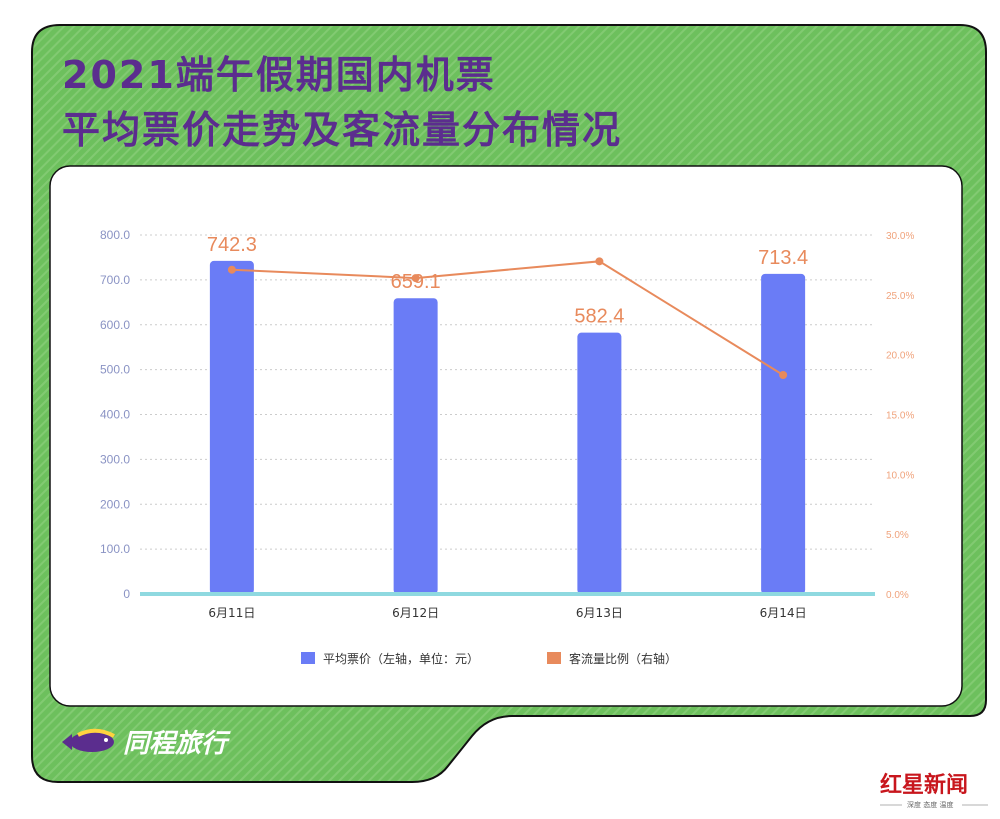 The height and width of the screenshot is (819, 1000). I want to click on x-axis-tick-label: 6月13日, so click(599, 613).